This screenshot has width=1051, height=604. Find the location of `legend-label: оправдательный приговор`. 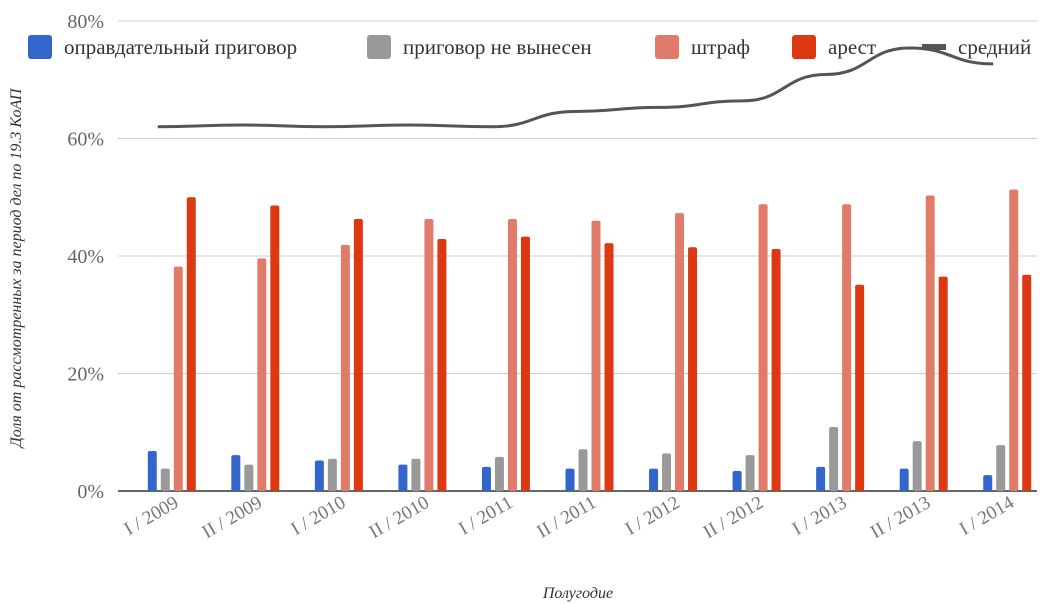

legend-label: оправдательный приговор is located at coordinates (180, 47).